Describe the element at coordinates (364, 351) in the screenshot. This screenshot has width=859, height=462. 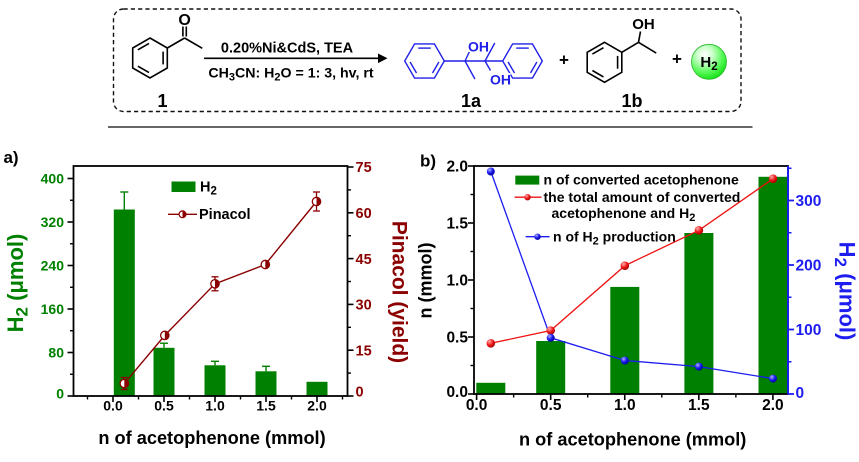
I see `svg-text: 15` at that location.